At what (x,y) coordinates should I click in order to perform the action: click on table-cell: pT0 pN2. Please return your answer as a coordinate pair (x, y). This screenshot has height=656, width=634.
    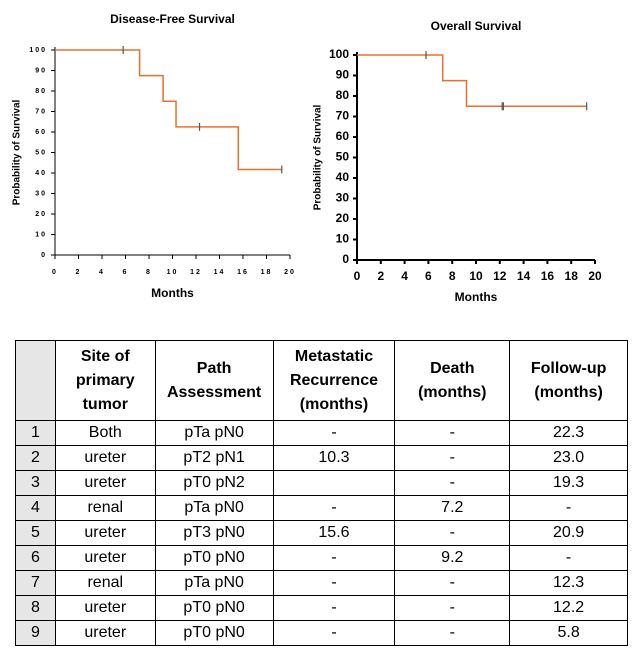
    Looking at the image, I should click on (214, 483).